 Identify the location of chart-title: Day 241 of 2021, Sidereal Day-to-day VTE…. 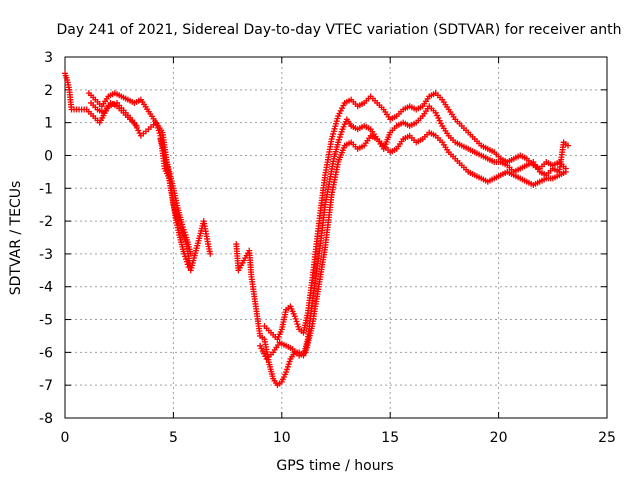
(338, 30).